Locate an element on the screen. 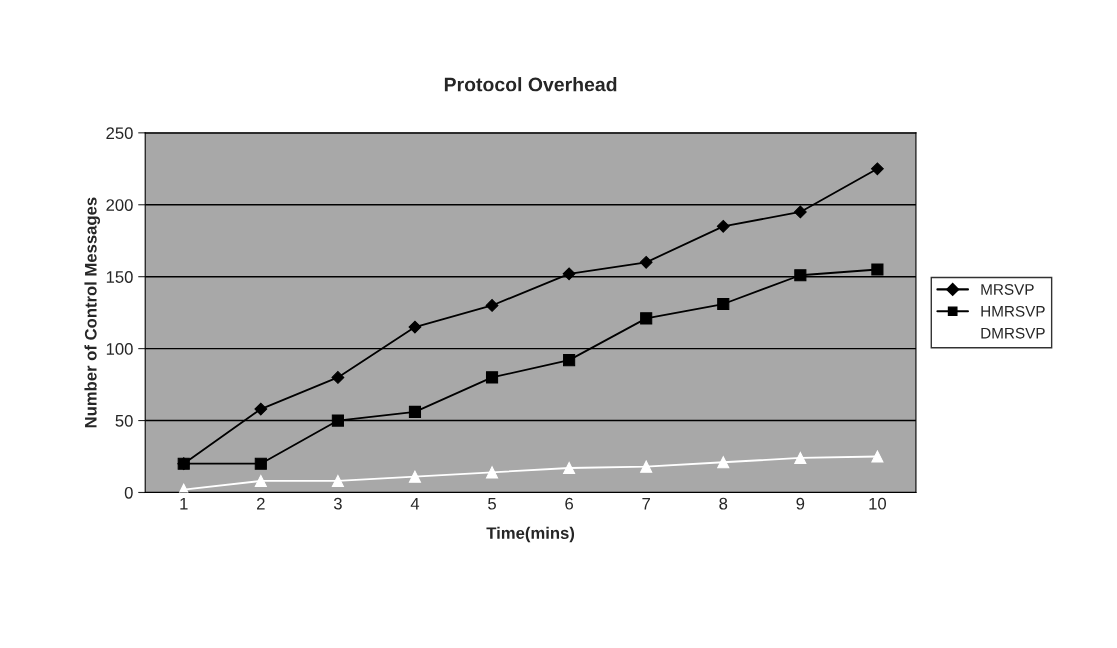 The width and height of the screenshot is (1117, 648). x-axis-title: Time(mins) is located at coordinates (530, 534).